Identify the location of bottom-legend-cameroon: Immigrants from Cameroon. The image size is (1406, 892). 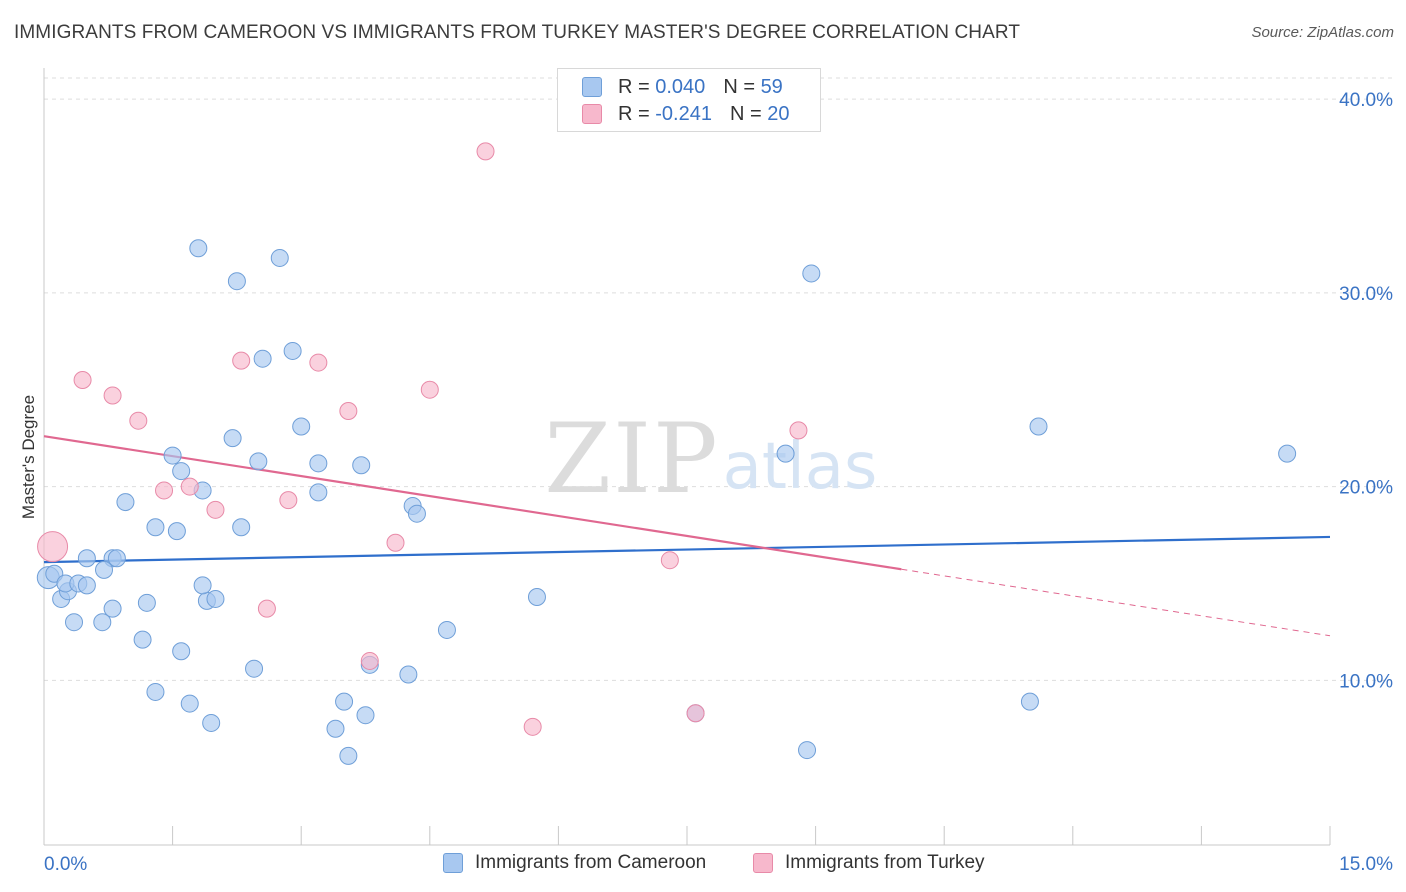
(574, 863).